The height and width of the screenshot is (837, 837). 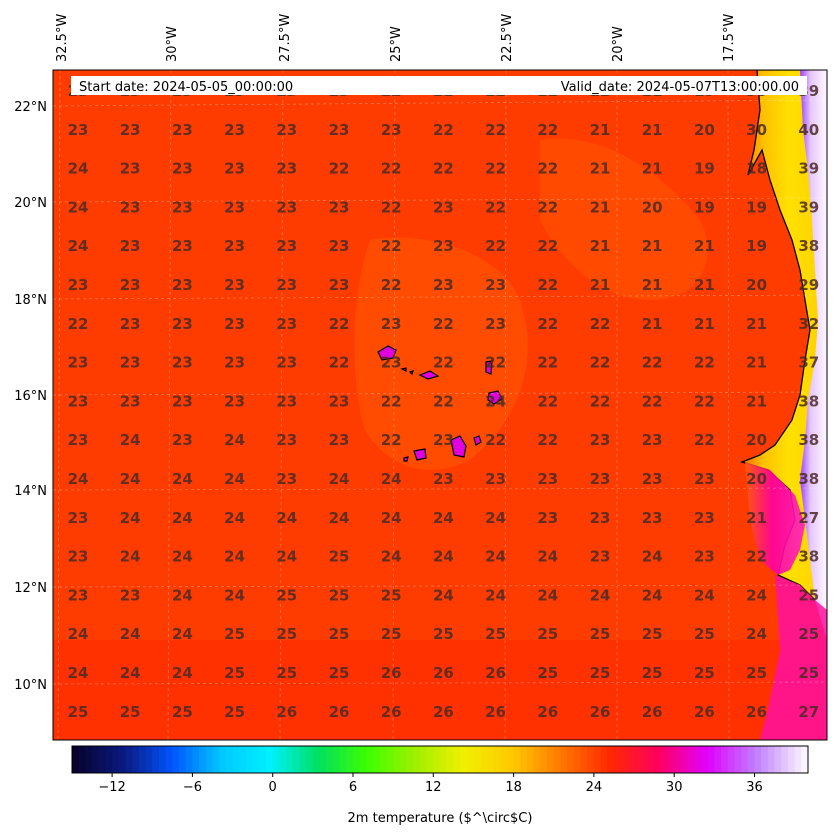 I want to click on lon-label-17-5w: 17.5°W, so click(x=729, y=38).